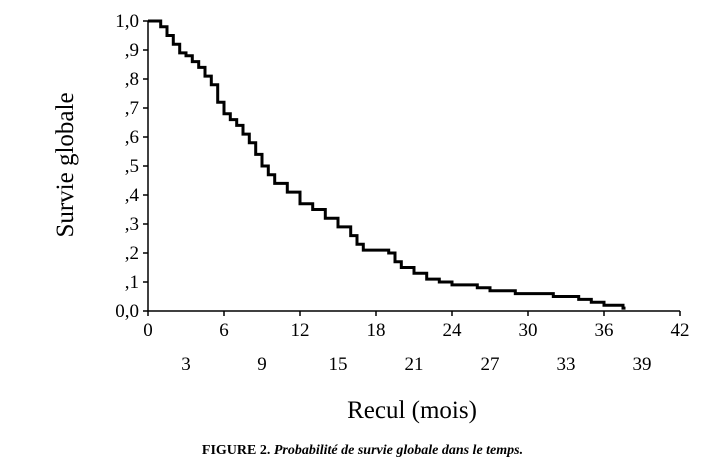 This screenshot has width=725, height=474. I want to click on x-axis-title: Recul (mois), so click(412, 410).